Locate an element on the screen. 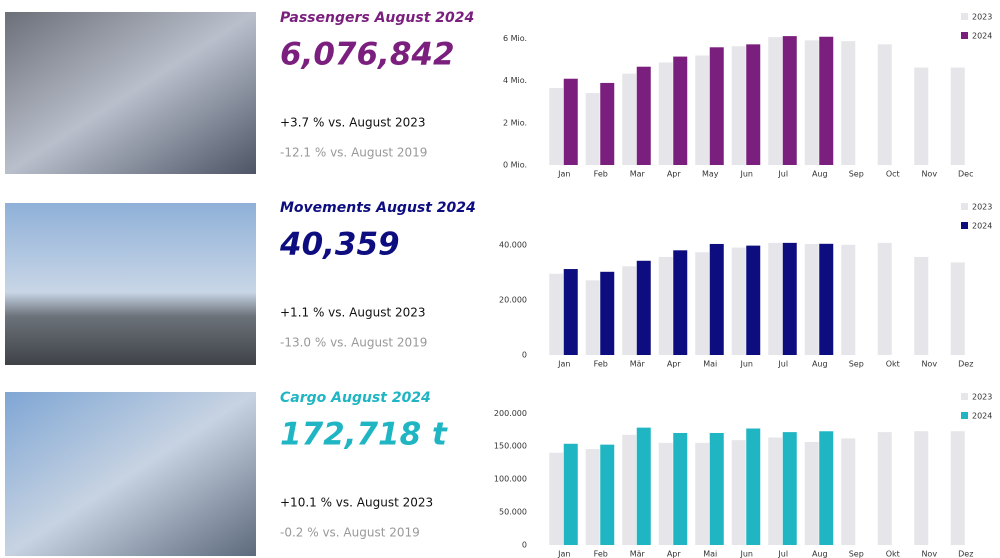 The width and height of the screenshot is (1000, 558). kpi-title: Movements August 2024 is located at coordinates (378, 208).